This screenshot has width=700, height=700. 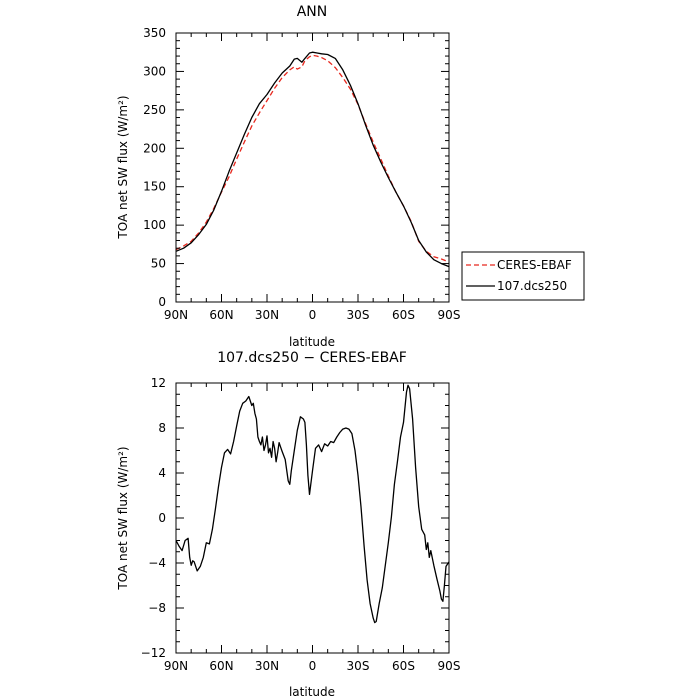 I want to click on y-tick-label: 100, so click(x=154, y=225).